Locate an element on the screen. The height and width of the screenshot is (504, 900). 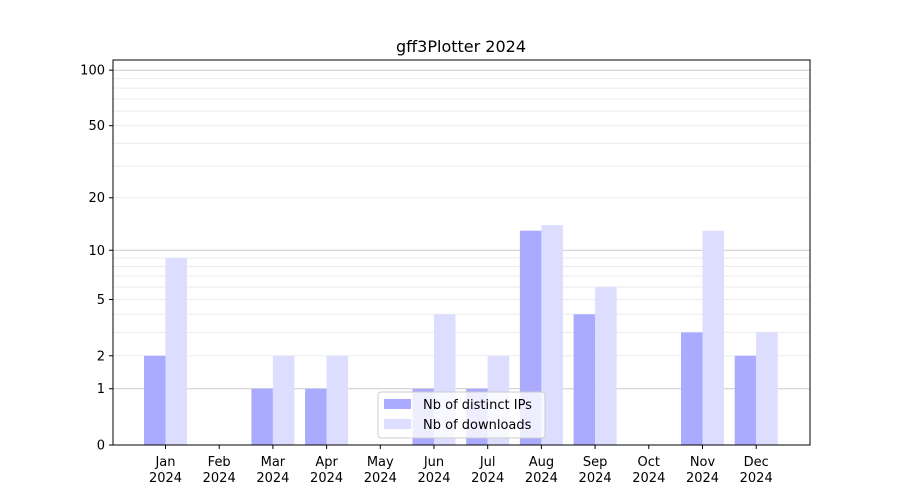
legend-label: Nb of distinct IPs is located at coordinates (477, 405).